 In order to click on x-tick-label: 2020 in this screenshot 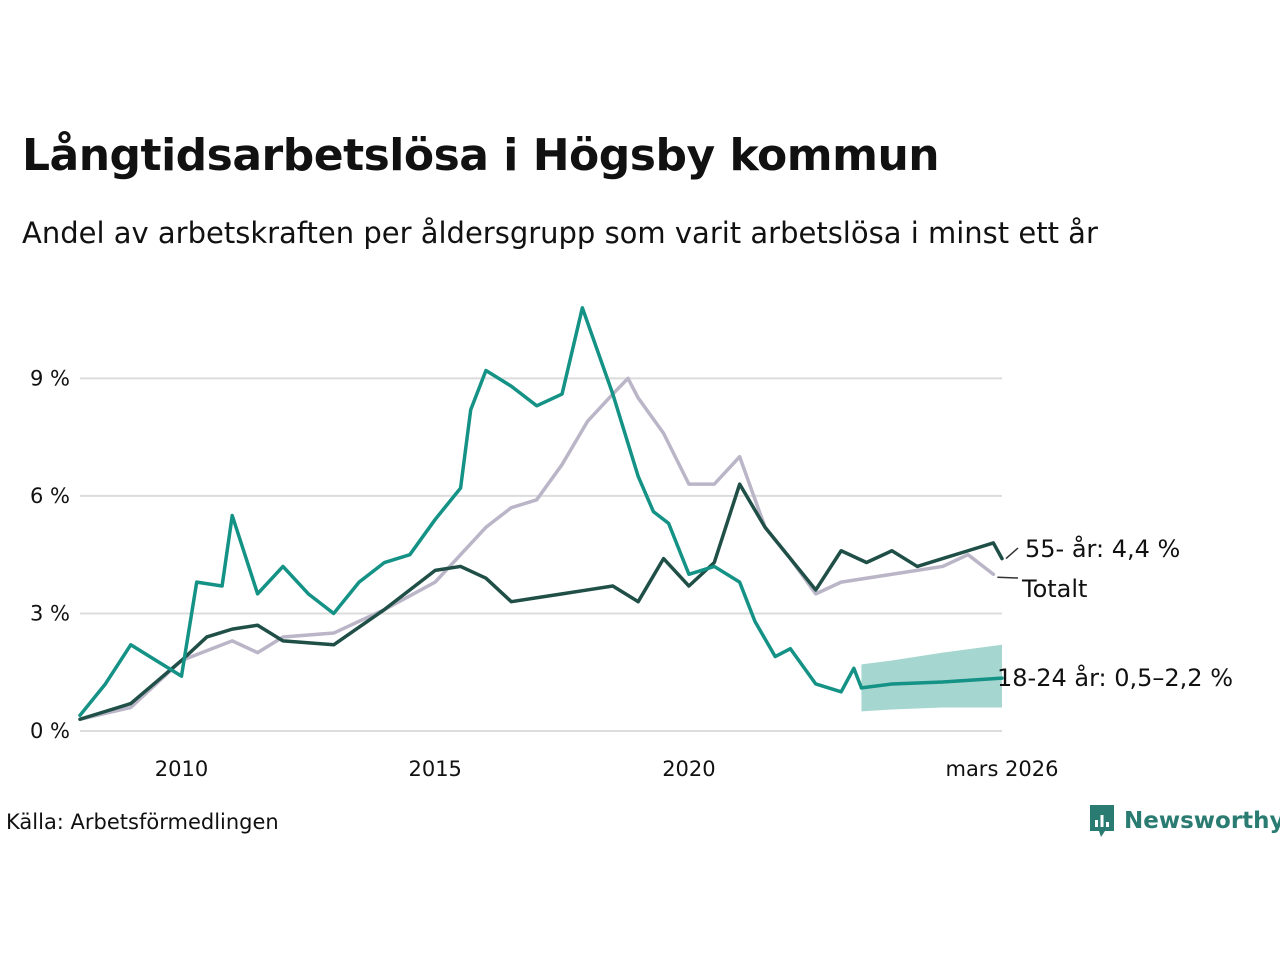, I will do `click(688, 769)`.